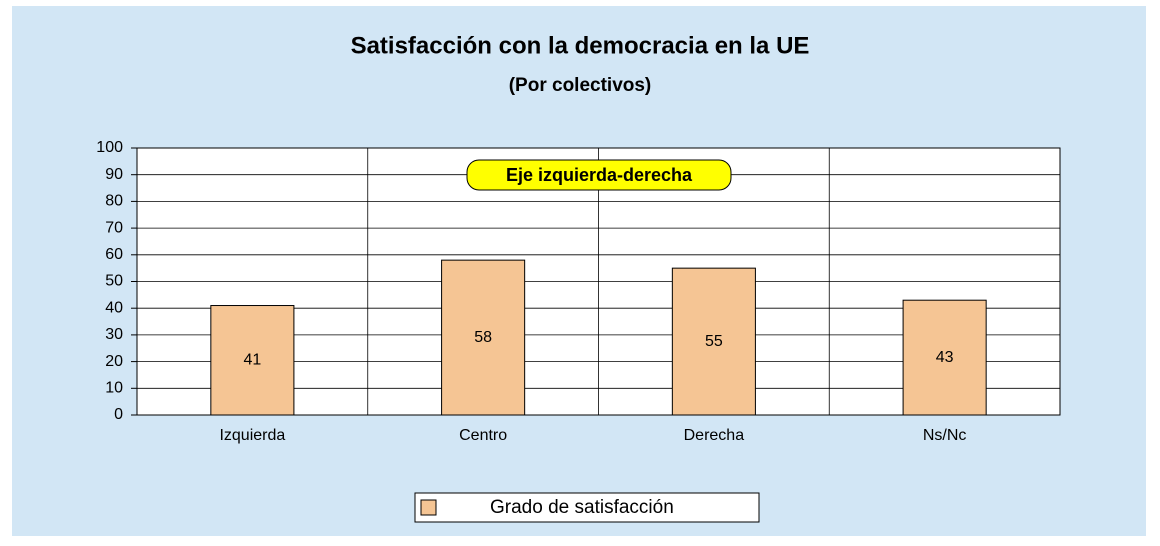  I want to click on y-tick-label: 20, so click(114, 361).